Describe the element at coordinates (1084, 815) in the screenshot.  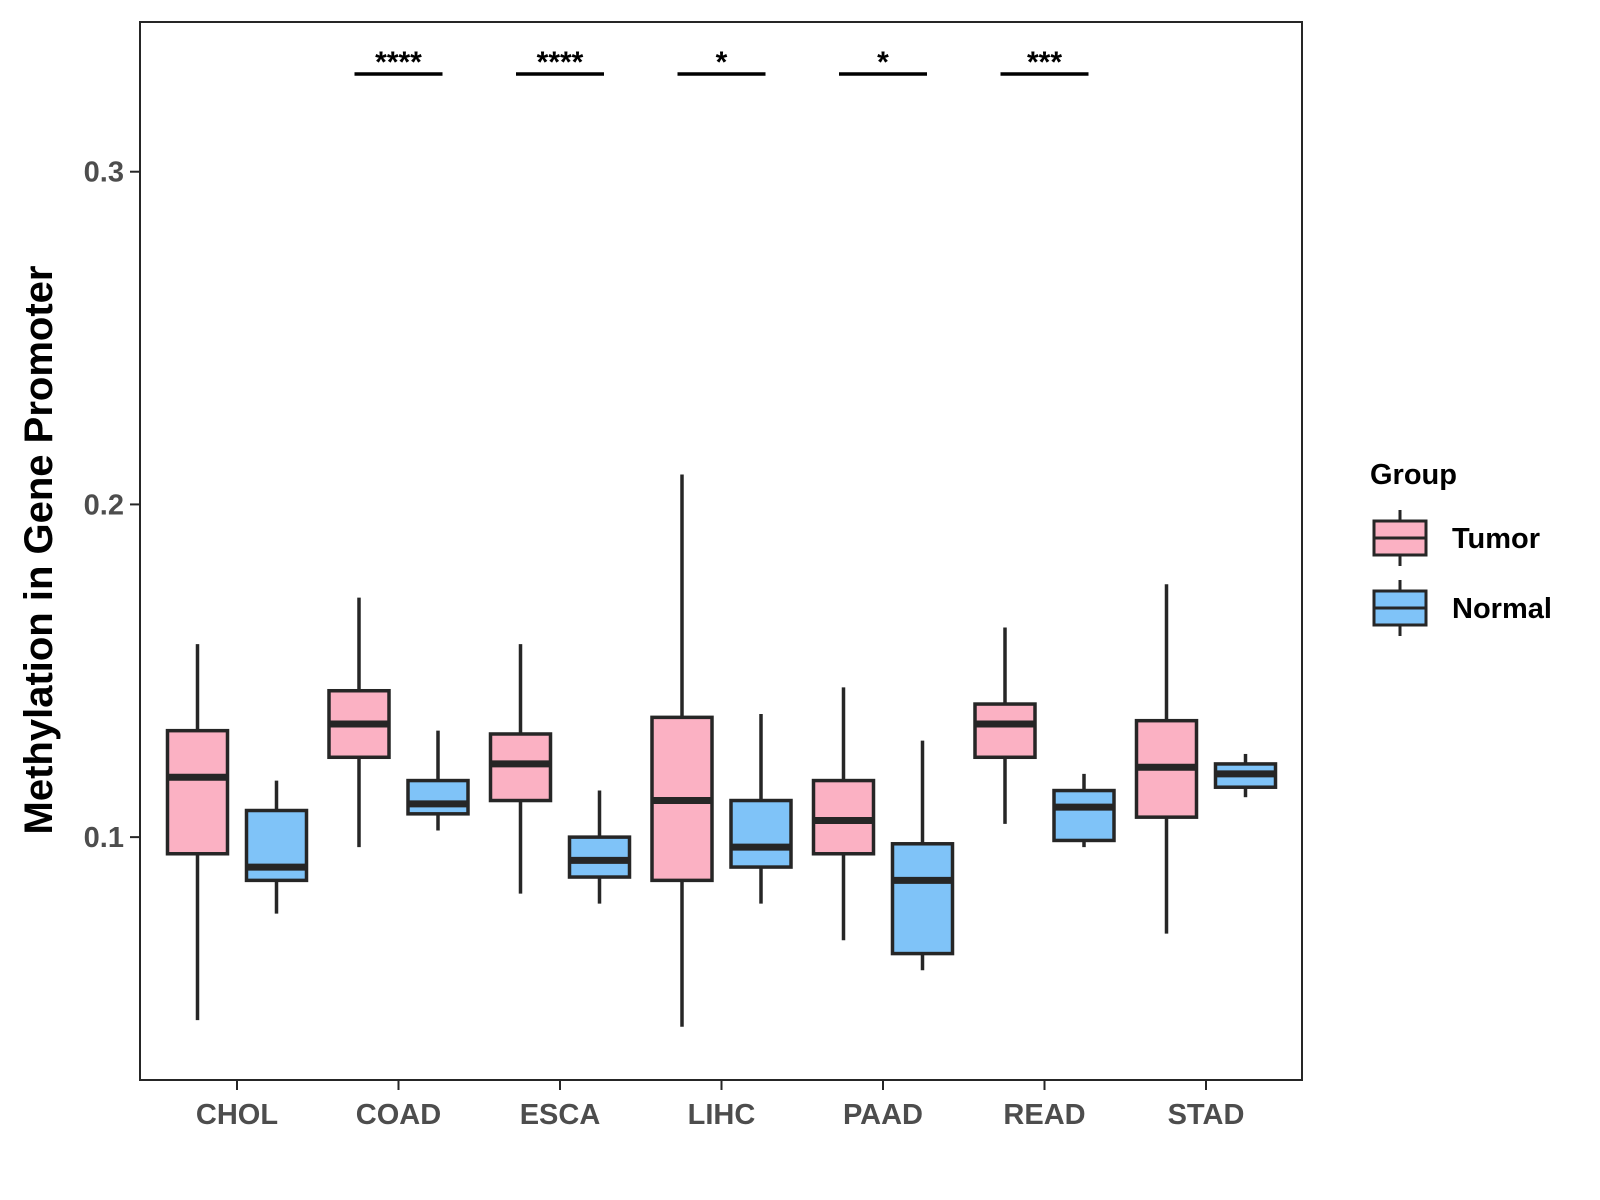
I see `box-normal-read` at that location.